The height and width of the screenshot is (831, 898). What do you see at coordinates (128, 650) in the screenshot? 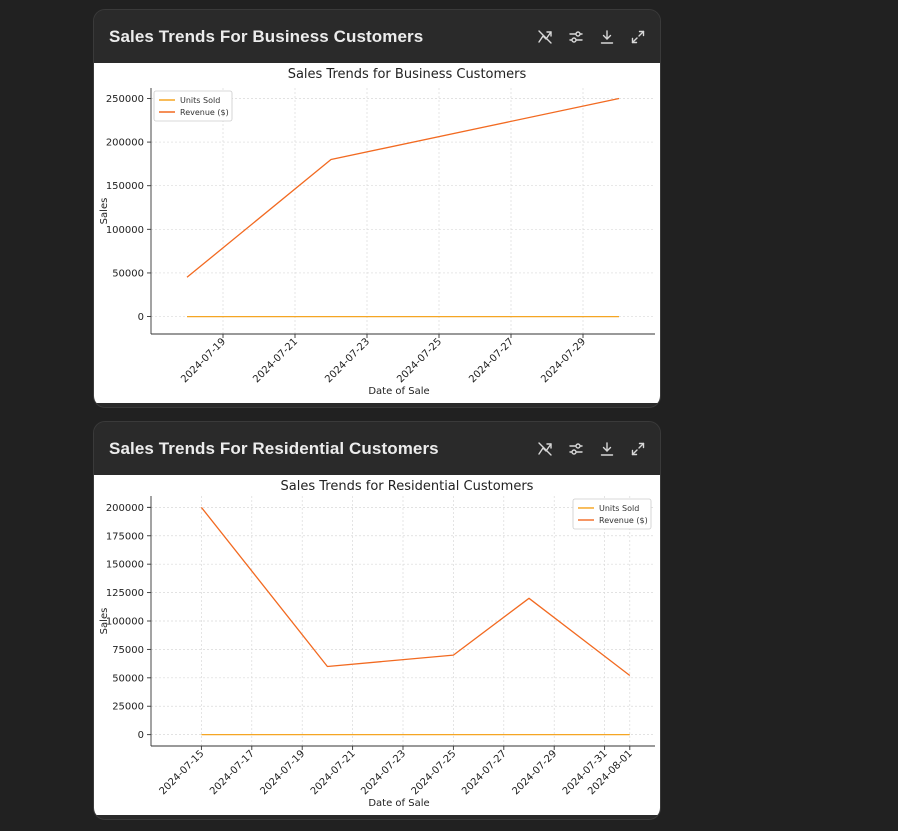
I see `y-tick-label: 75000` at bounding box center [128, 650].